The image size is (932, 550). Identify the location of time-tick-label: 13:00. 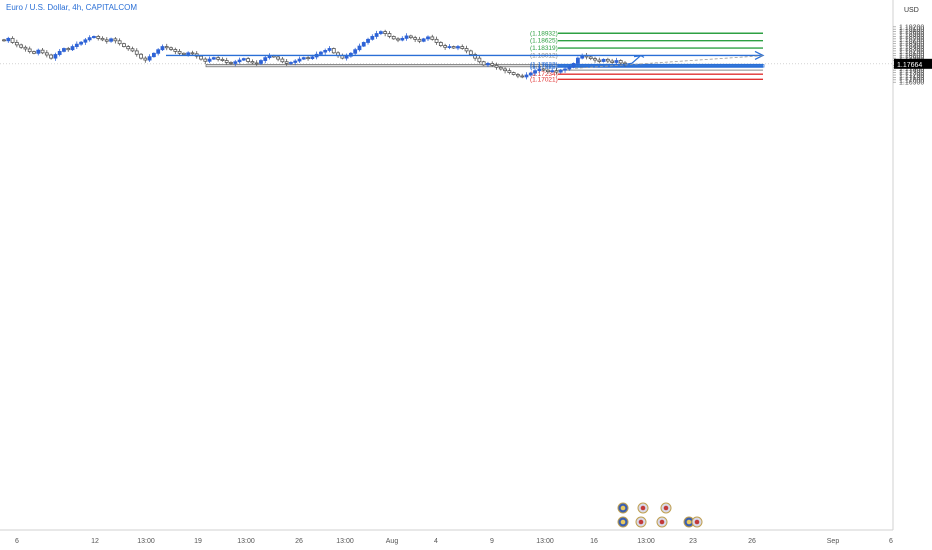
(646, 541).